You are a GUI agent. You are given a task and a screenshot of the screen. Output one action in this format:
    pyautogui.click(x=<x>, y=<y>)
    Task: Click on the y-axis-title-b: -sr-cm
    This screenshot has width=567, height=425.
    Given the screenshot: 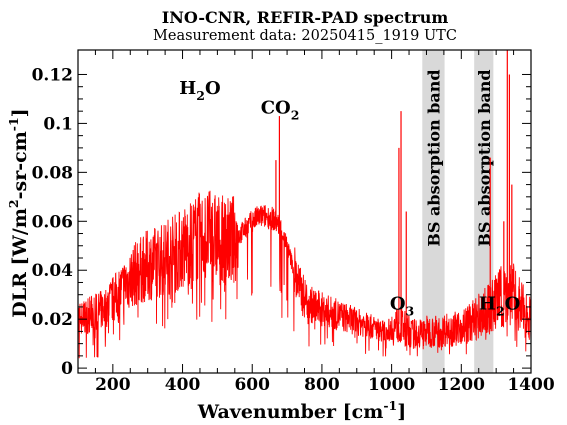 What is the action you would take?
    pyautogui.click(x=20, y=165)
    